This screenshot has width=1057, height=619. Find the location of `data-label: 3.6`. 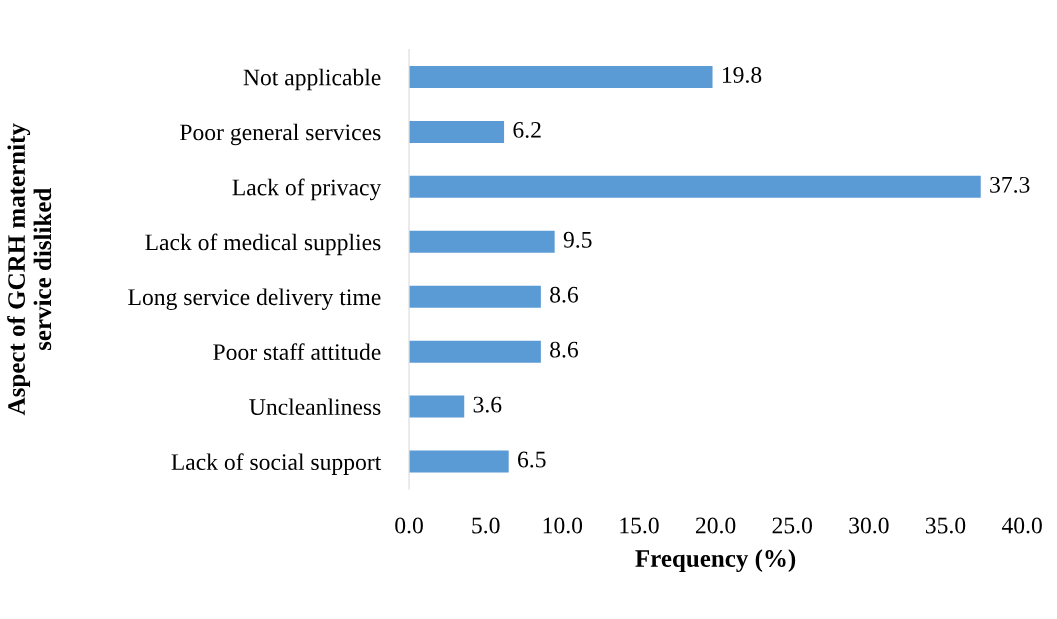

data-label: 3.6 is located at coordinates (487, 404).